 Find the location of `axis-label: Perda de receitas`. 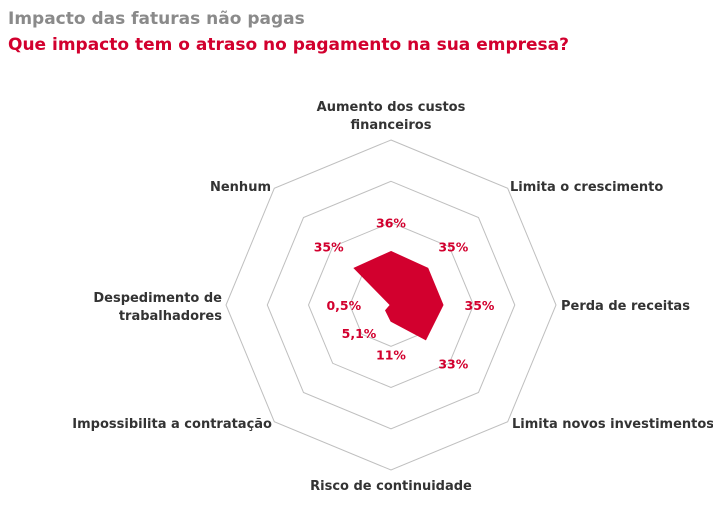

axis-label: Perda de receitas is located at coordinates (625, 306).